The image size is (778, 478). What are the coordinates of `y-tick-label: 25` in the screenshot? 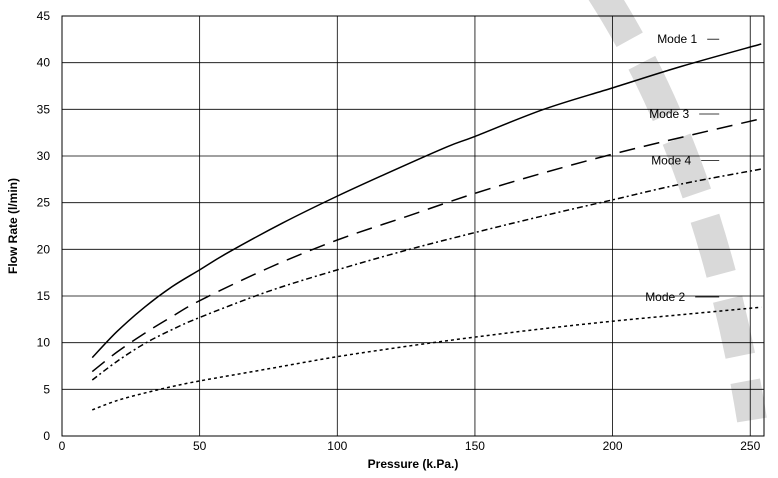 It's located at (44, 203).